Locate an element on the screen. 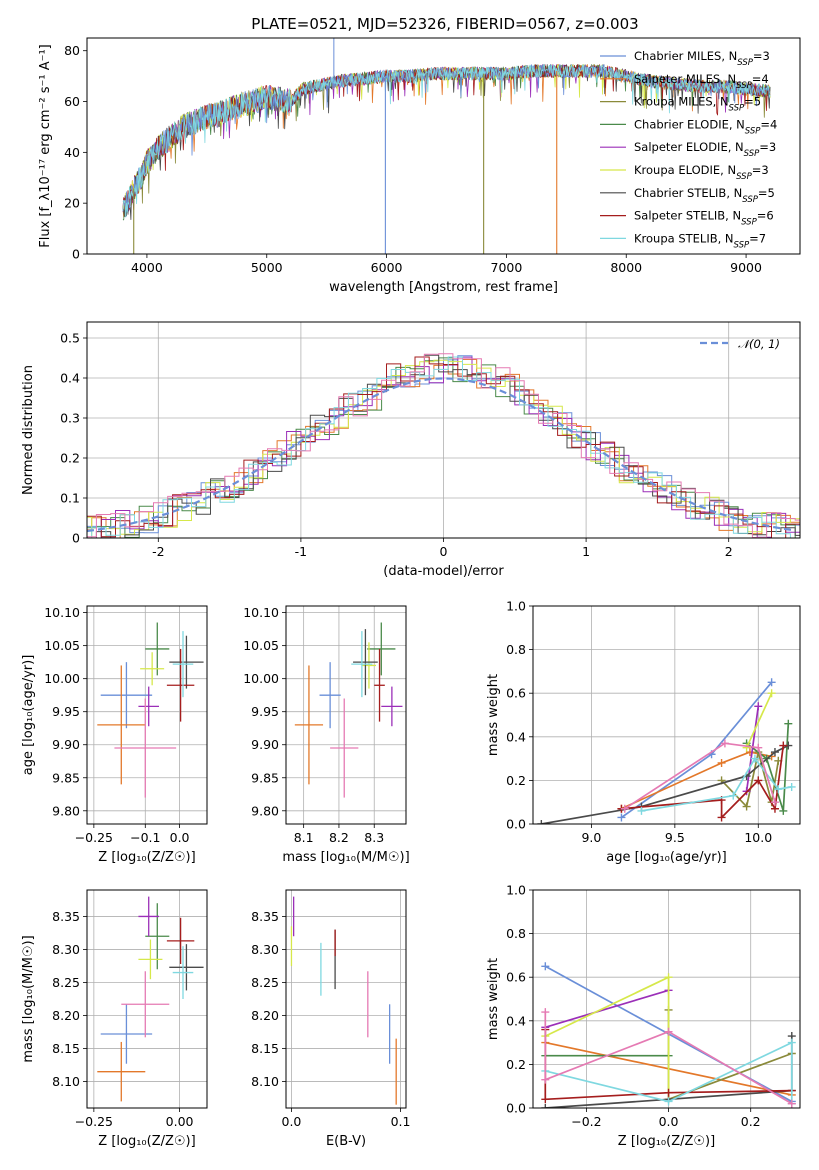 The image size is (819, 1170). x-axis-label: mass [log₁₀(M/M☉)] is located at coordinates (345, 857).